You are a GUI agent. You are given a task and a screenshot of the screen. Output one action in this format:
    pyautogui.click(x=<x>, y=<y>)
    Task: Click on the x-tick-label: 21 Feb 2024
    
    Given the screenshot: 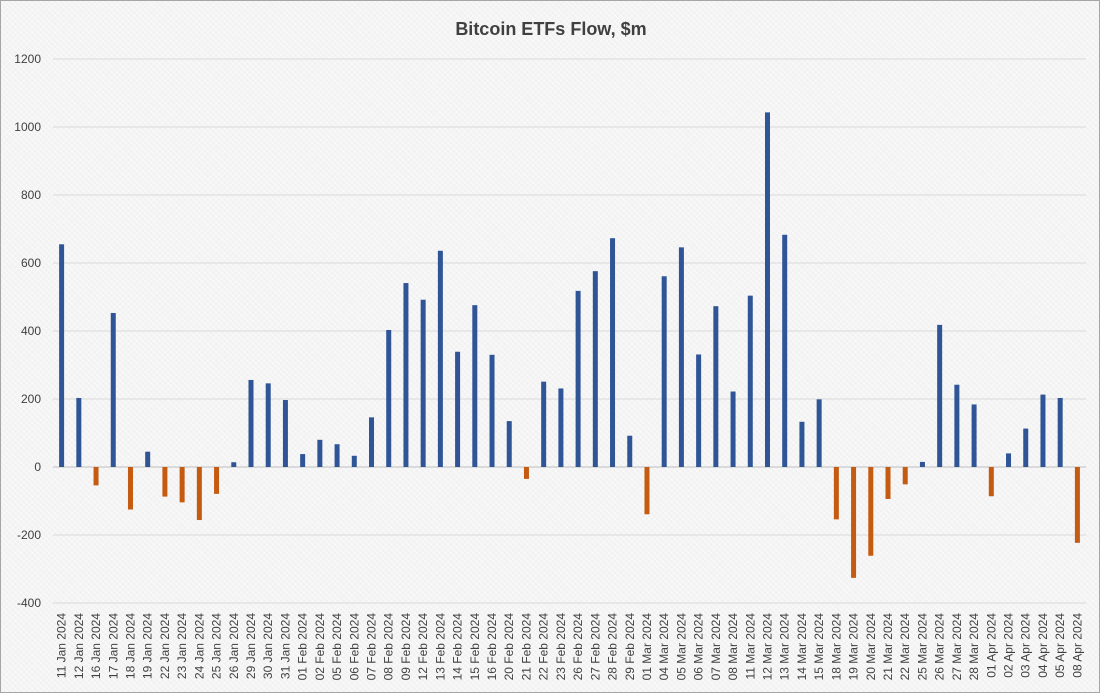 What is the action you would take?
    pyautogui.click(x=526, y=647)
    